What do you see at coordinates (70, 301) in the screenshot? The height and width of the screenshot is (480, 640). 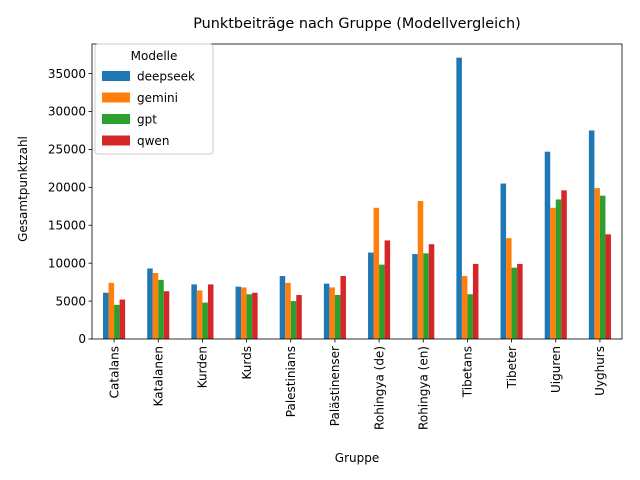 I see `y-tick-label-1: 5000` at bounding box center [70, 301].